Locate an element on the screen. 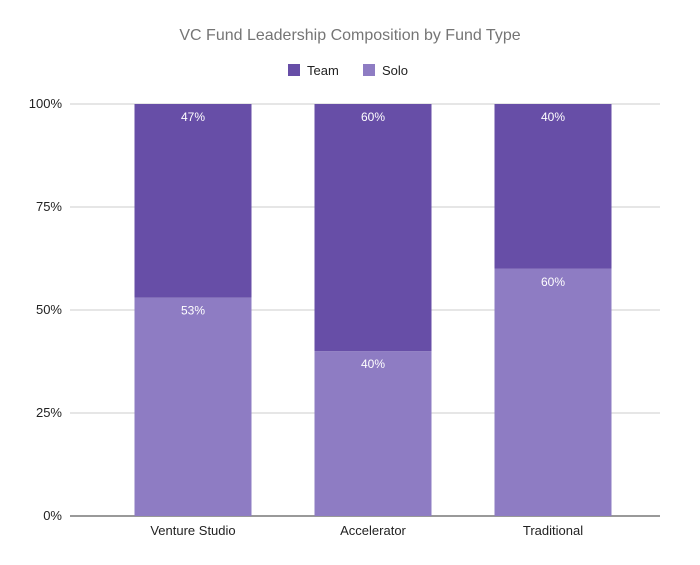 Image resolution: width=700 pixels, height=565 pixels. bar-solo-venture-studio is located at coordinates (193, 406).